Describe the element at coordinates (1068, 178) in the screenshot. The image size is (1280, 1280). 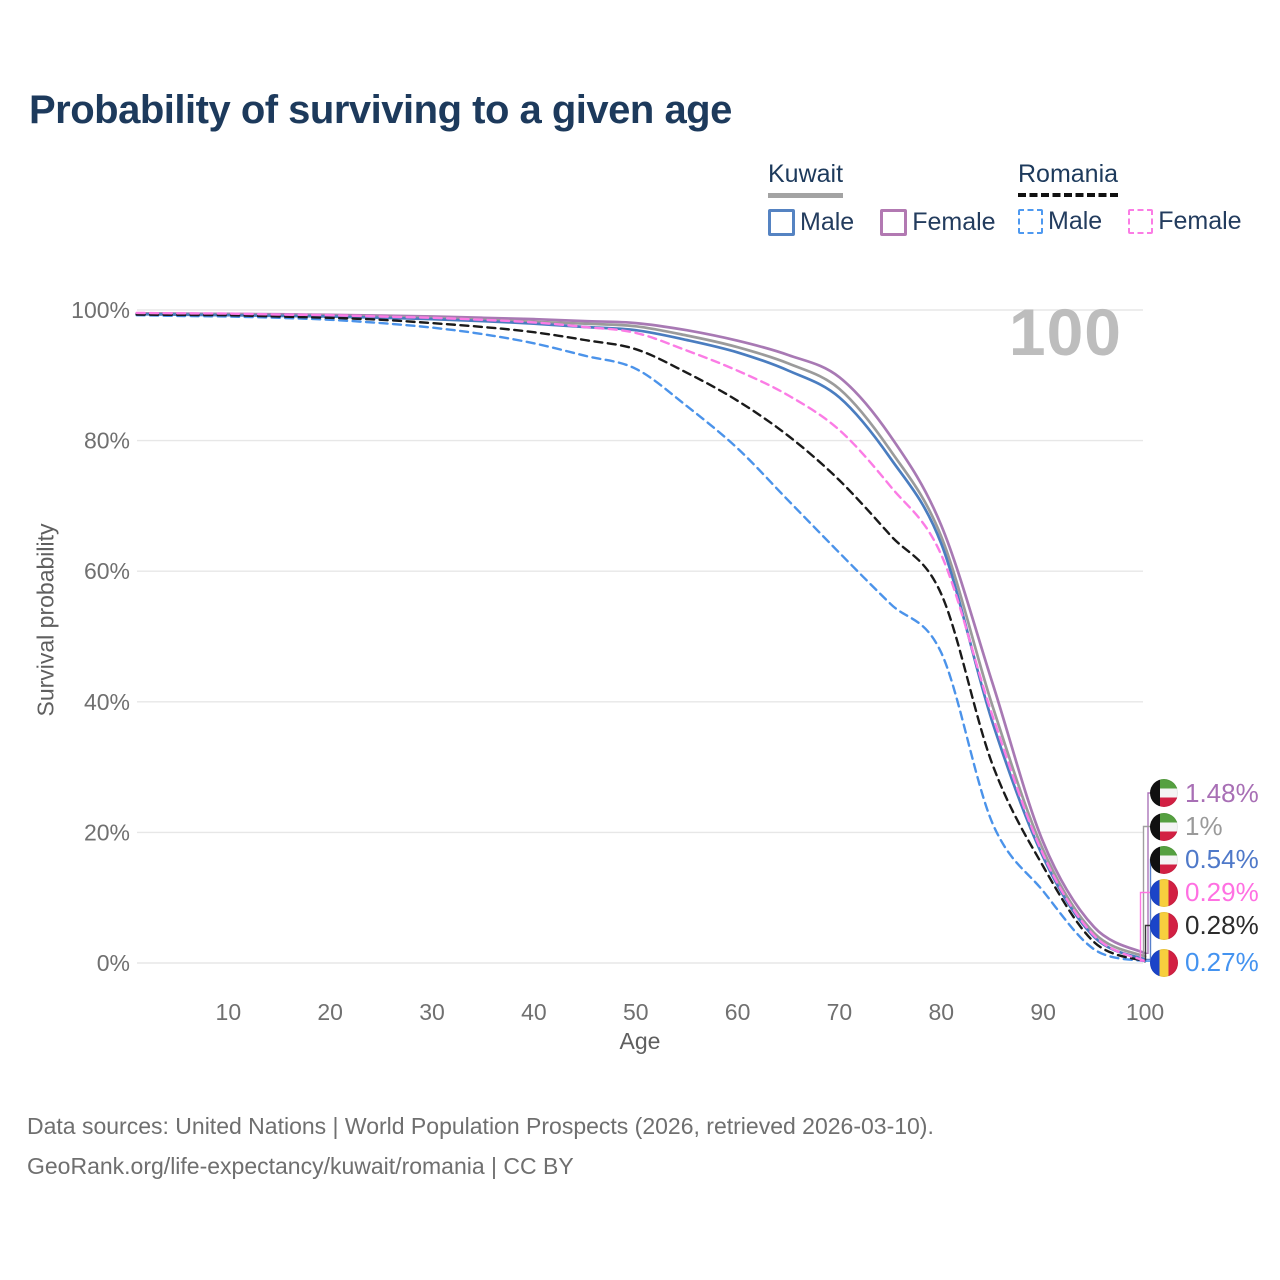
I see `legend-title-romania: Romania` at that location.